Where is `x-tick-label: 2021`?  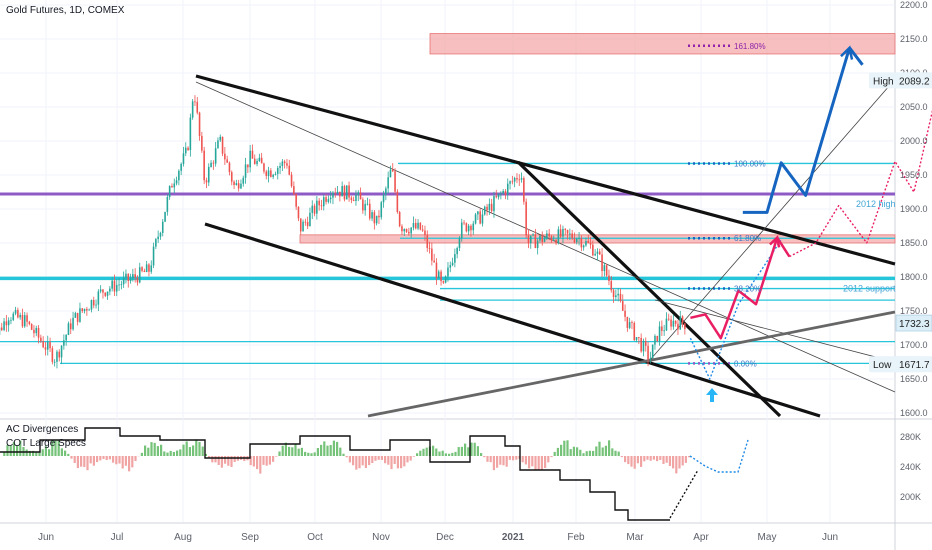 x-tick-label: 2021 is located at coordinates (513, 537).